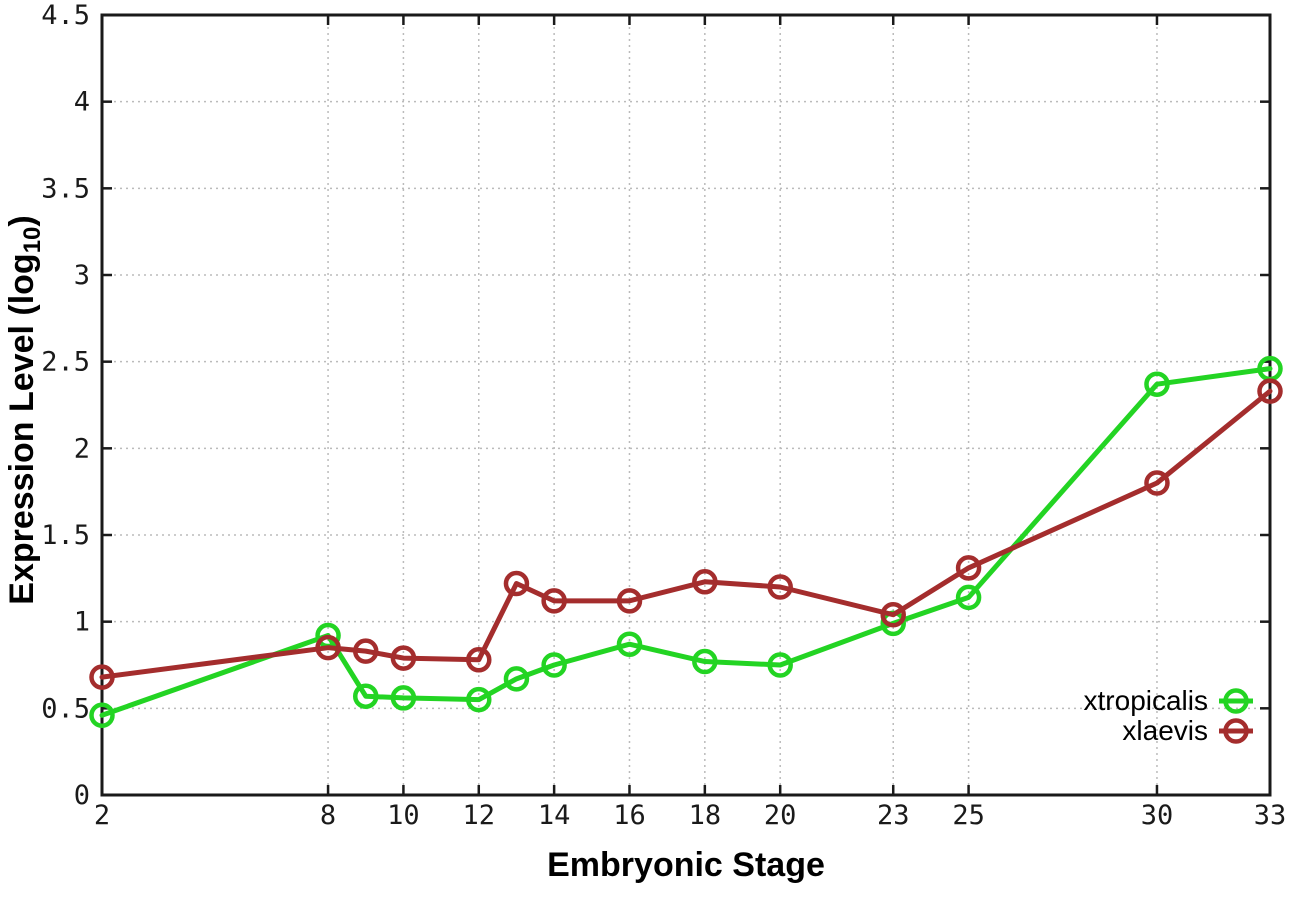  I want to click on y-tick-label: 4, so click(82, 102).